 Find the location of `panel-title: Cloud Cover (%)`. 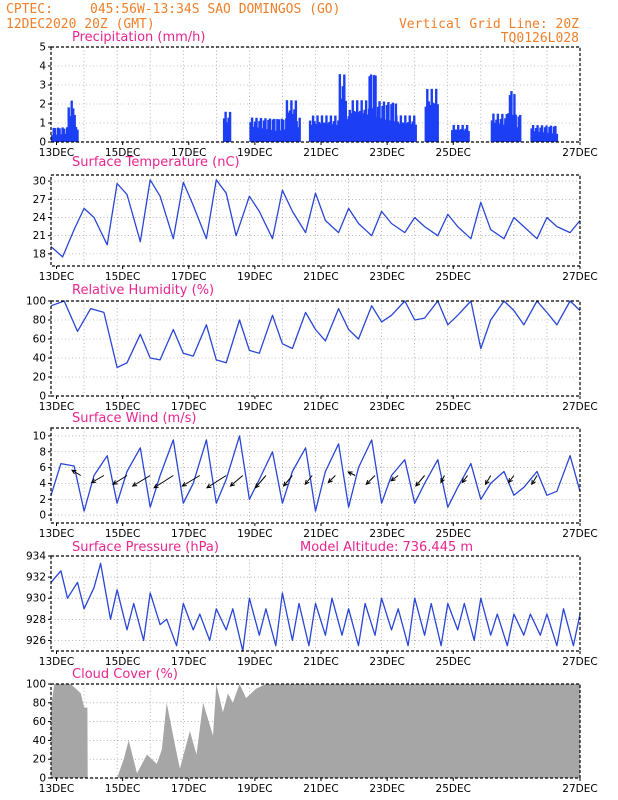

panel-title: Cloud Cover (%) is located at coordinates (125, 674).